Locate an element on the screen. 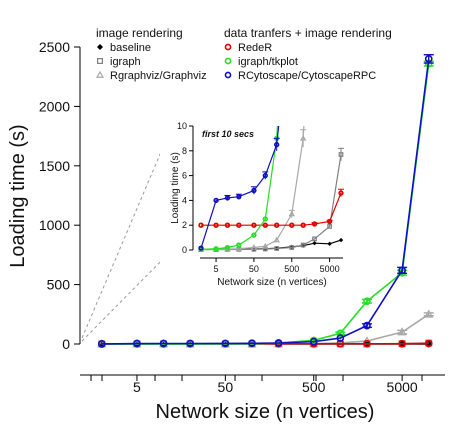 Image resolution: width=474 pixels, height=440 pixels. inset-y-tick-label: 8 is located at coordinates (184, 151).